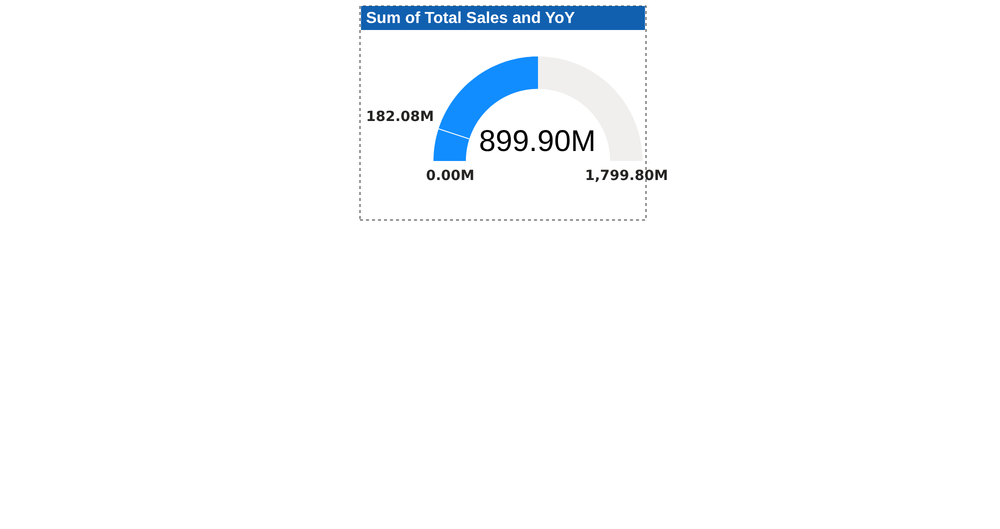 The width and height of the screenshot is (1000, 529). Describe the element at coordinates (400, 117) in the screenshot. I see `data-label: 182.08M` at that location.